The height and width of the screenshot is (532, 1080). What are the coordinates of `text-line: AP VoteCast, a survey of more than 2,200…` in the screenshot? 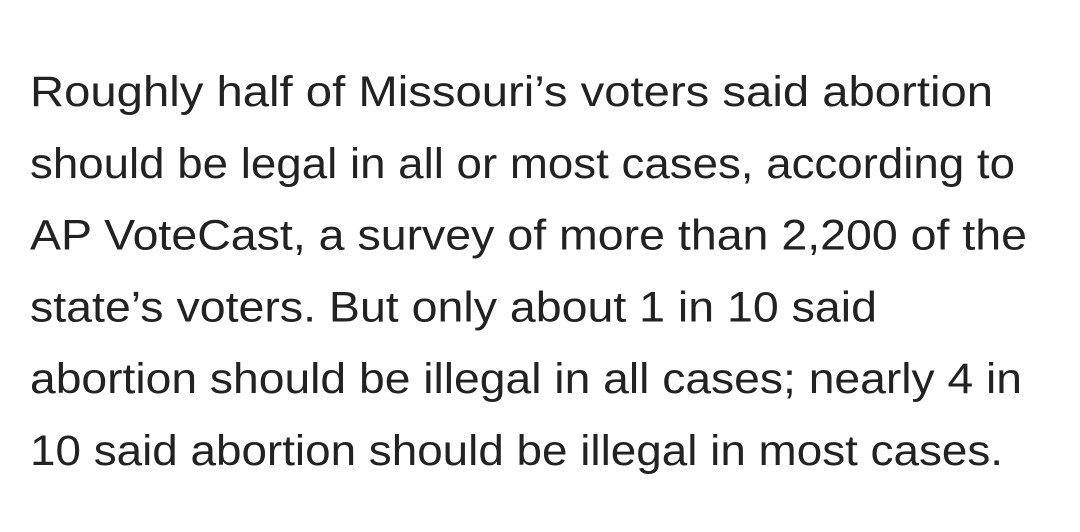 It's located at (528, 236).